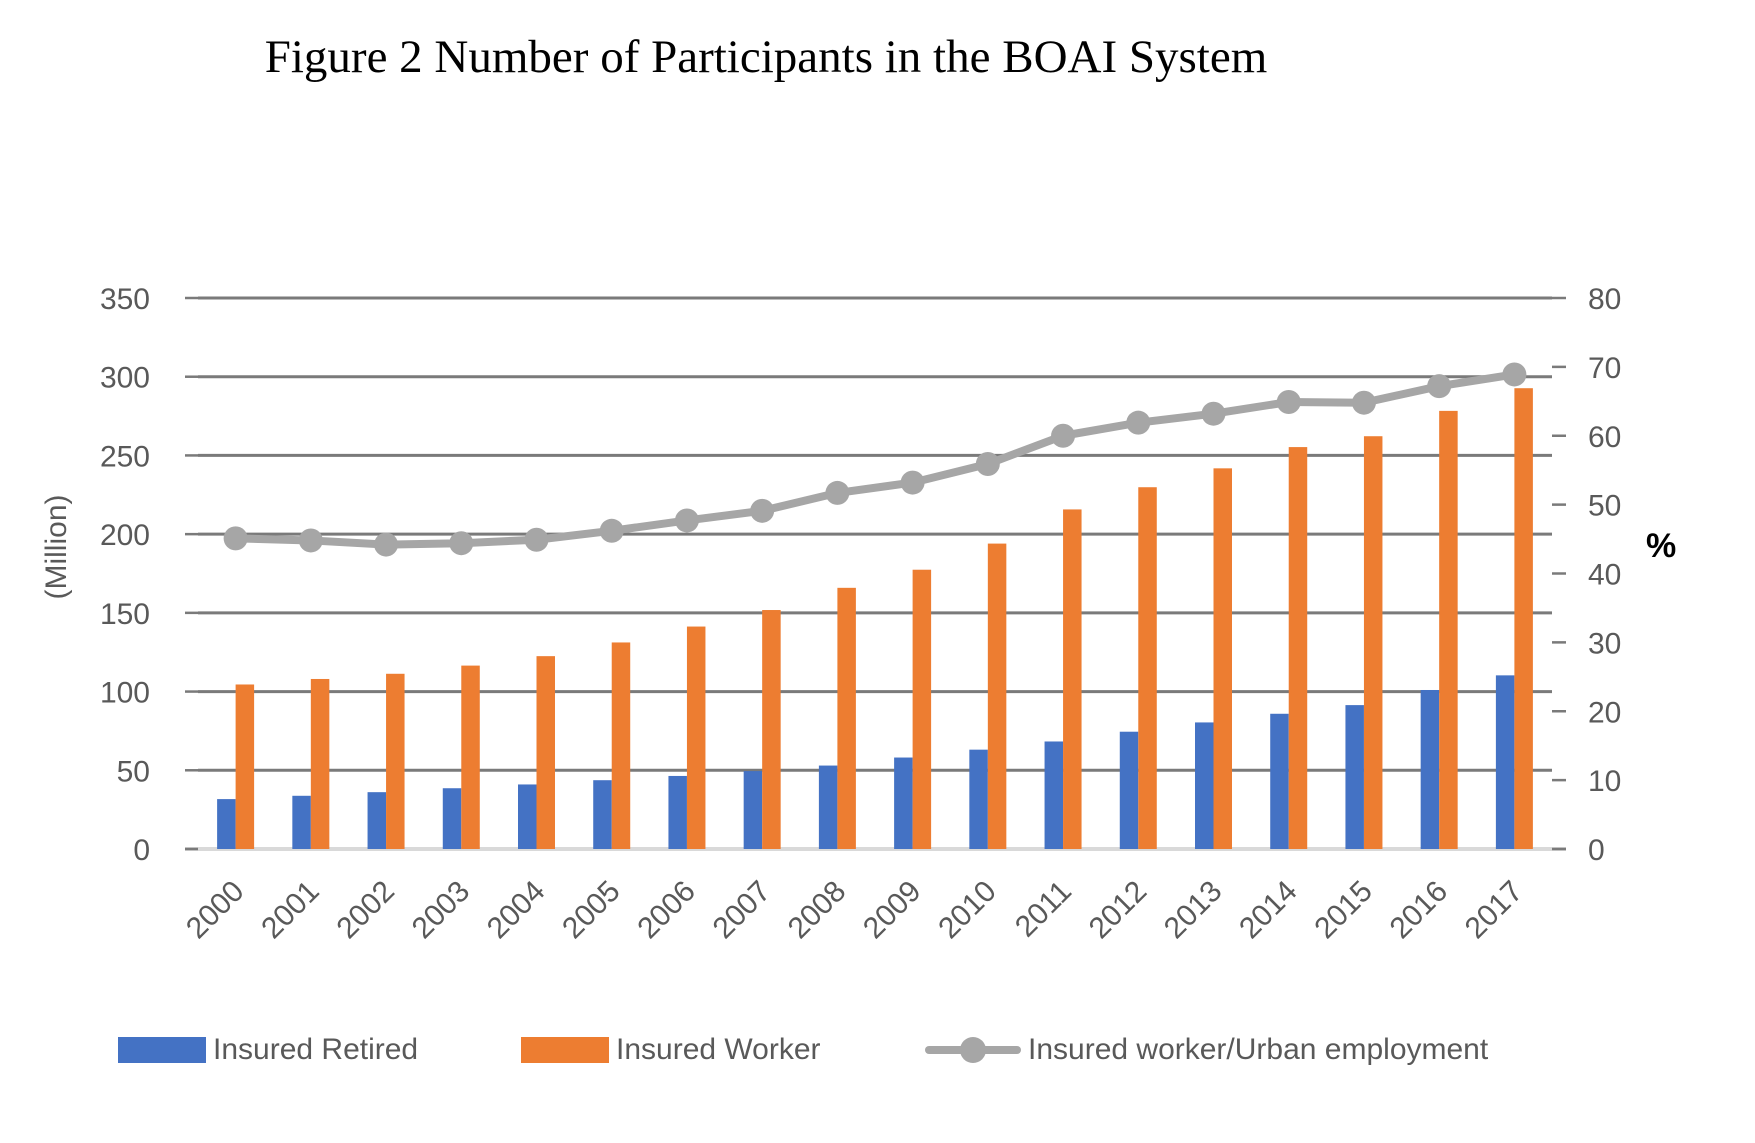  Describe the element at coordinates (125, 535) in the screenshot. I see `left-axis-tick-label: 200` at that location.